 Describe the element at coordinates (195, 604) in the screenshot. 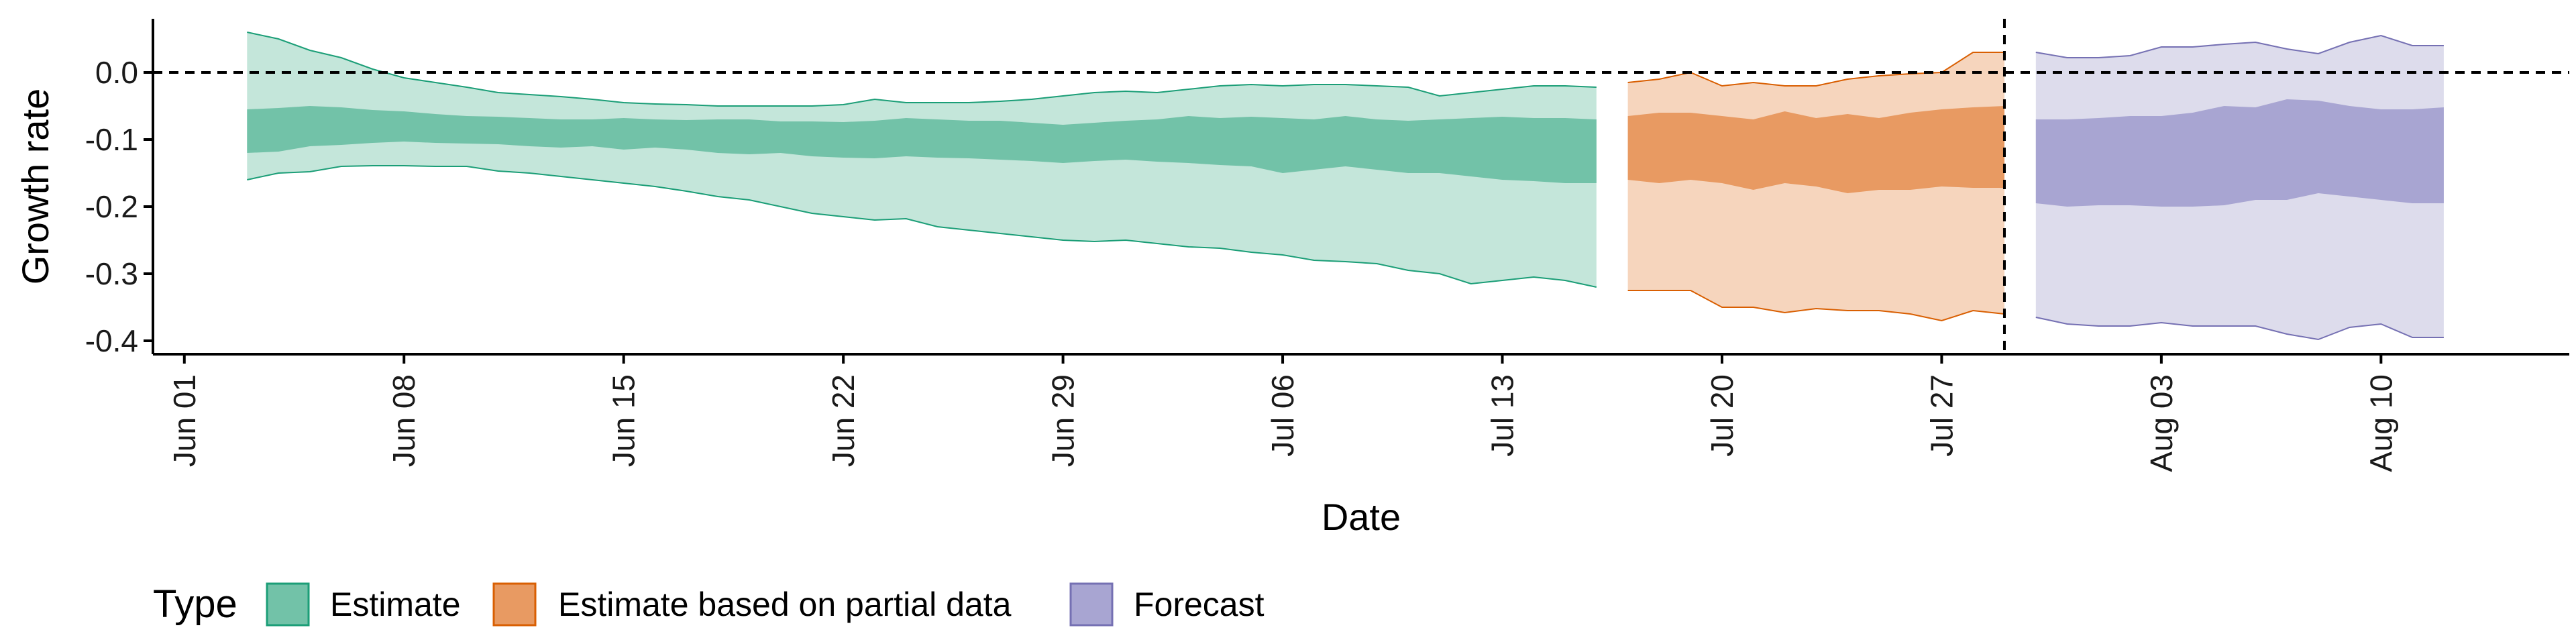

I see `legend-title: Type` at that location.